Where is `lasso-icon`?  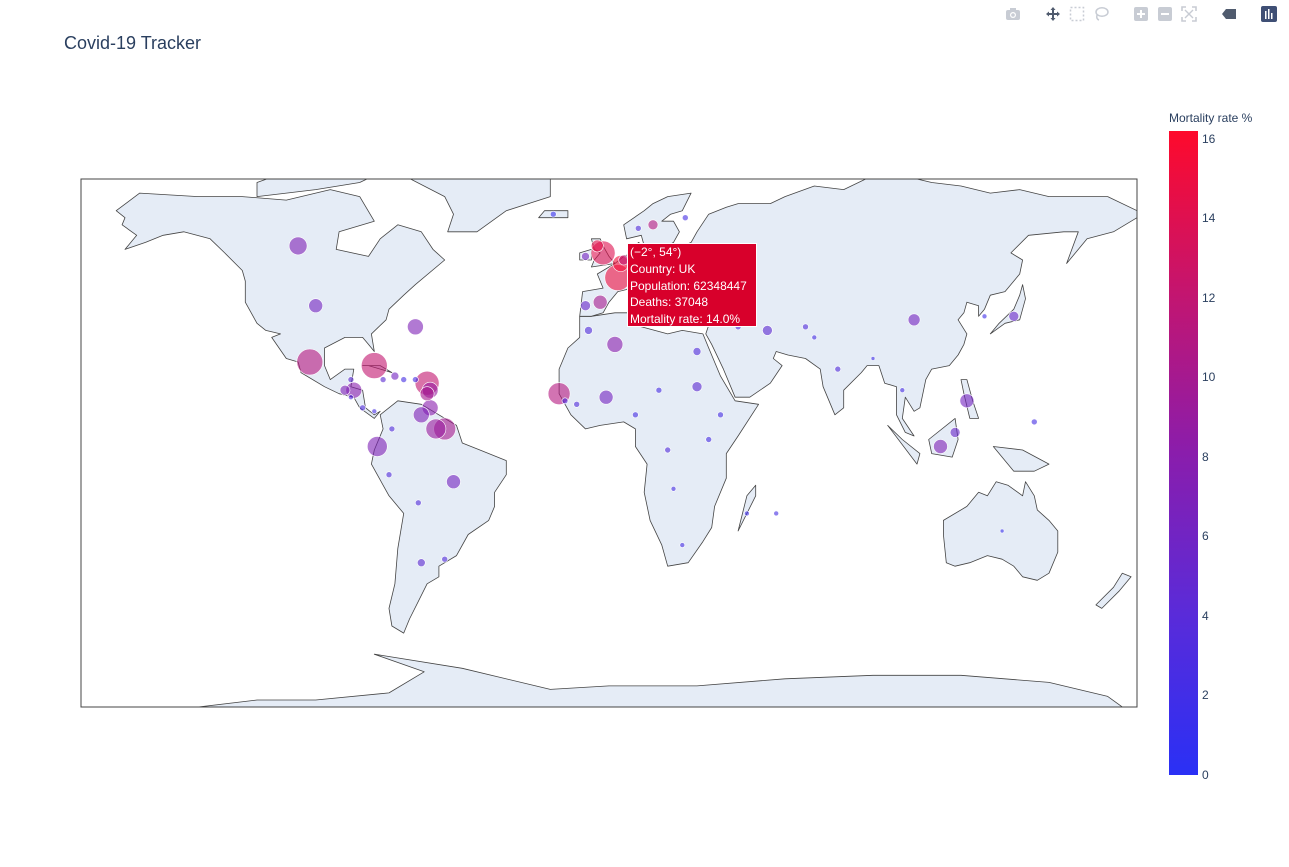
lasso-icon is located at coordinates (1101, 14).